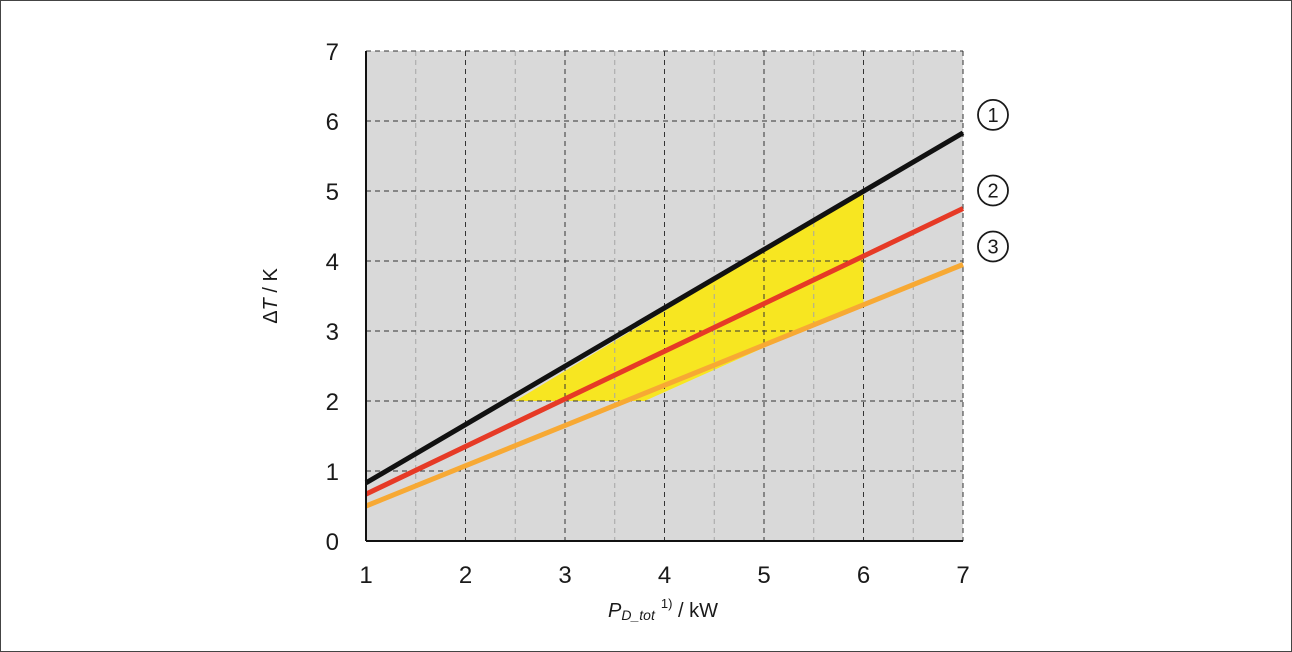  I want to click on y-tick-labels: 0 1 2 3 4 5 6 7, so click(332, 297).